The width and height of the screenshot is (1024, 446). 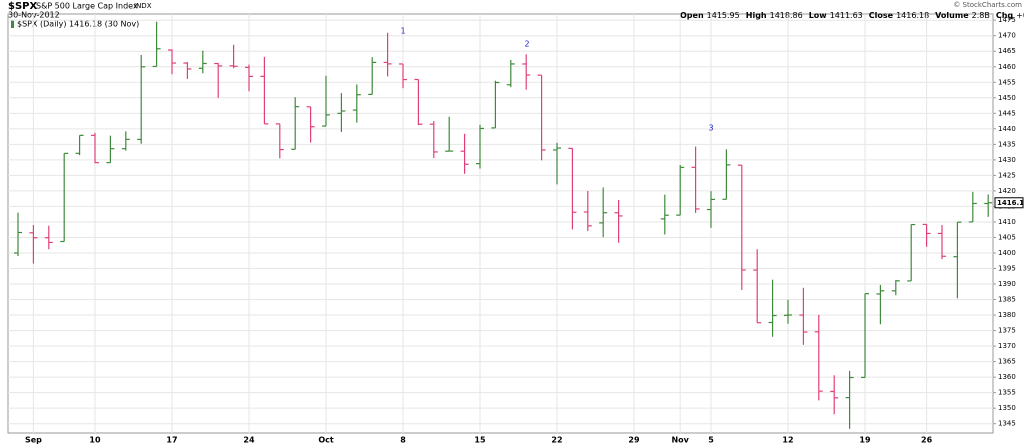 What do you see at coordinates (1007, 51) in the screenshot?
I see `y-tick-label: 1465` at bounding box center [1007, 51].